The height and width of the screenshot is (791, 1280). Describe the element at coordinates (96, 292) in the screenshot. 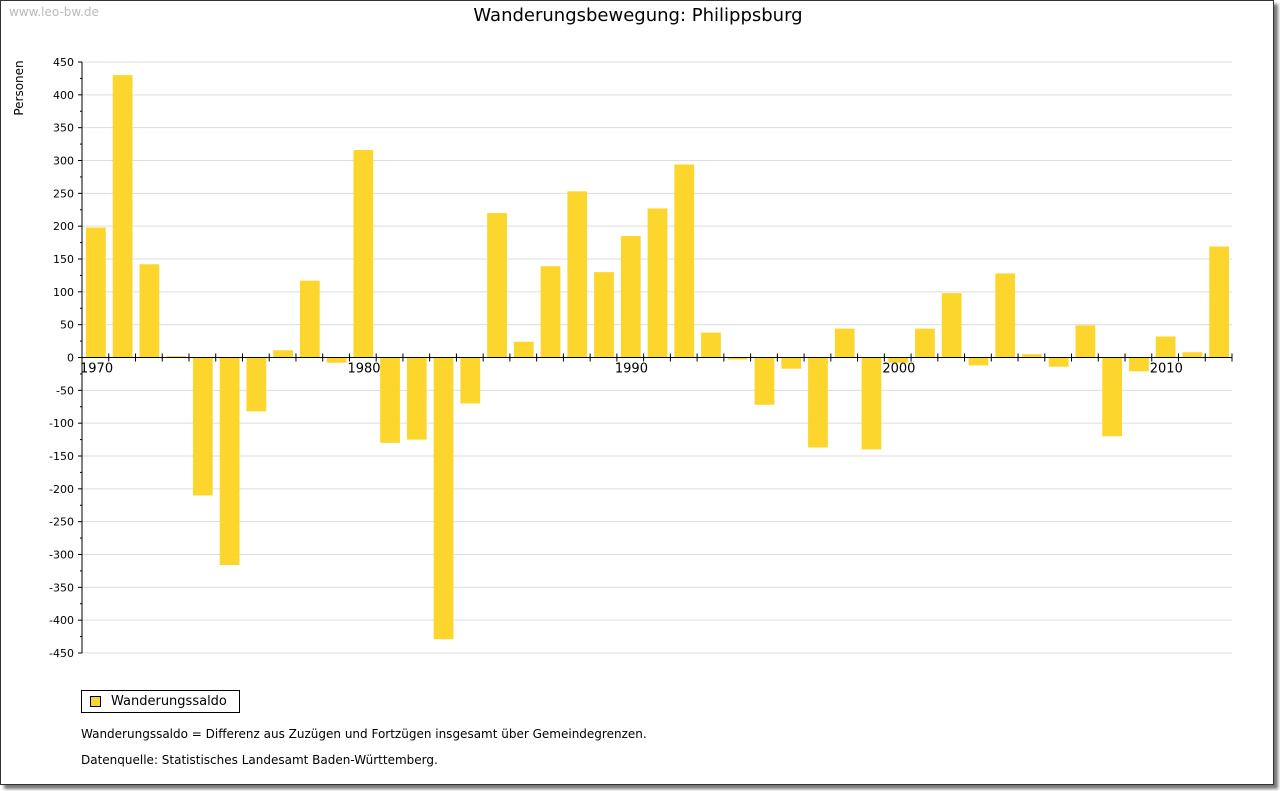

I see `bar-1970` at that location.